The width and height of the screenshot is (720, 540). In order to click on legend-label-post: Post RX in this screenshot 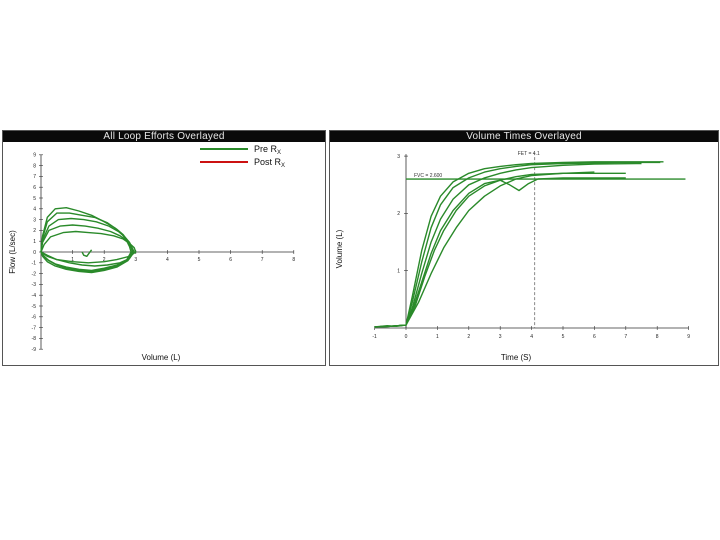, I will do `click(269, 163)`.